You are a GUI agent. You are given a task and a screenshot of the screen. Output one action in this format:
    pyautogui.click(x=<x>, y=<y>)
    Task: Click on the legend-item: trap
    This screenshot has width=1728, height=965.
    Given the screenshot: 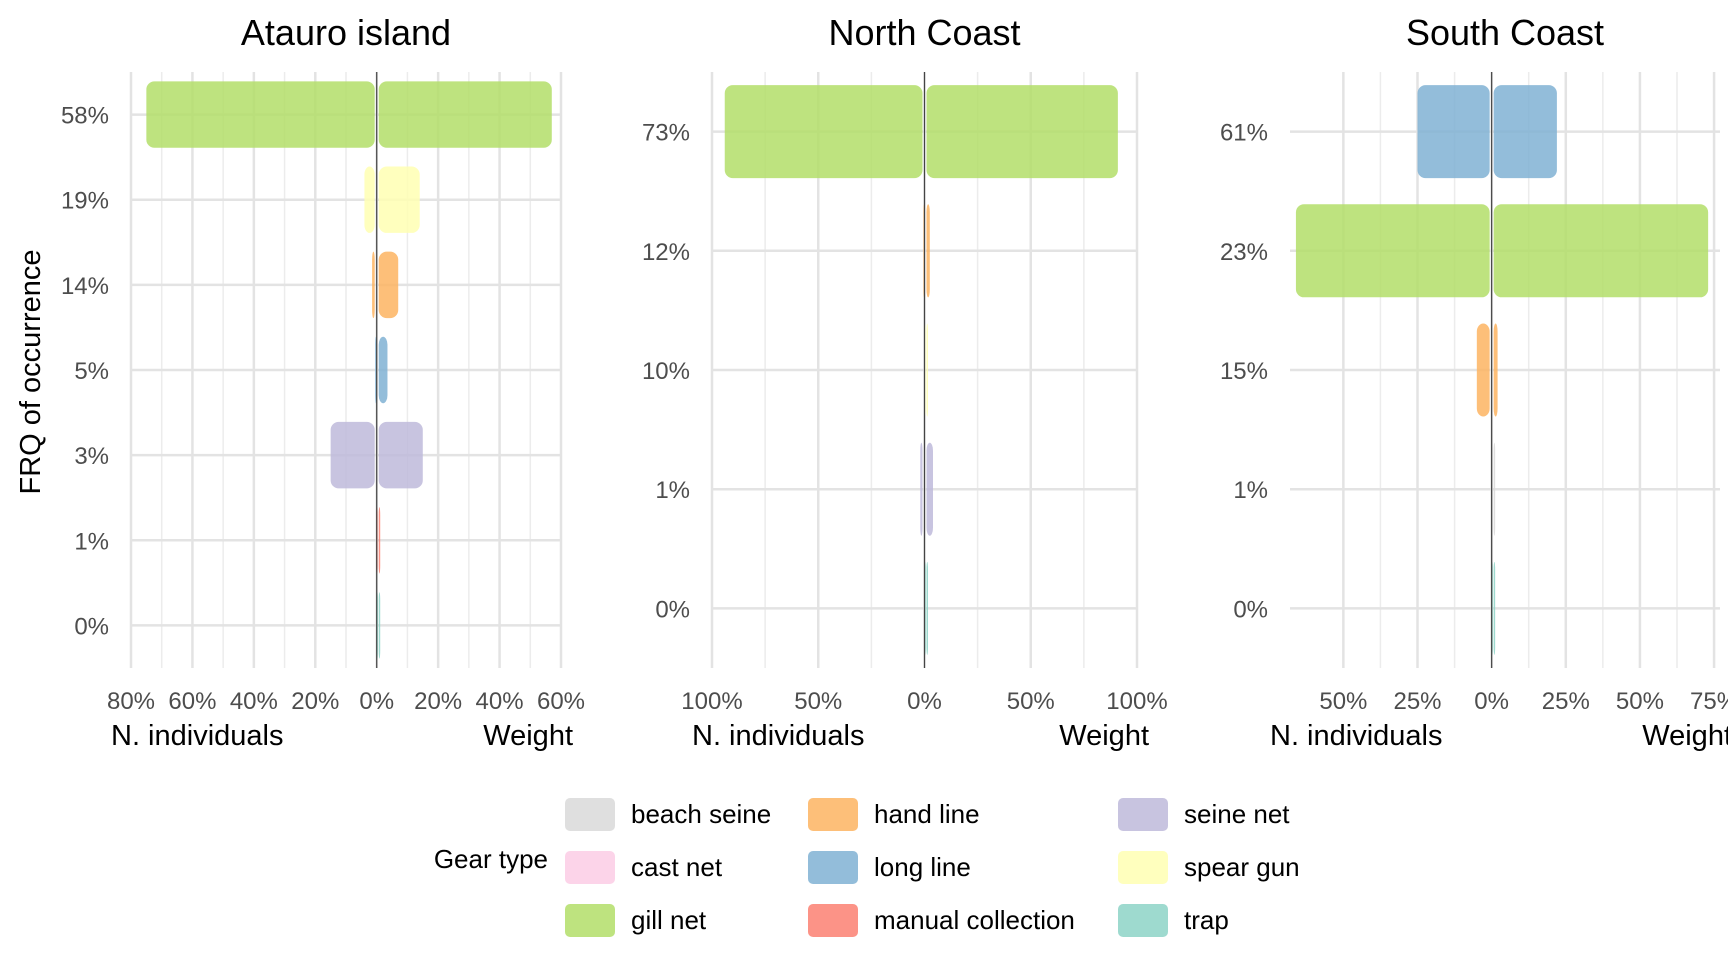 What is the action you would take?
    pyautogui.click(x=1173, y=920)
    